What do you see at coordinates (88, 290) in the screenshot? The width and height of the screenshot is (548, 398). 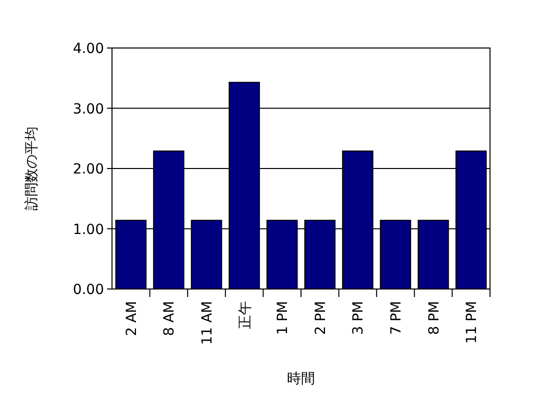 I see `y-tick-label: 0.00` at bounding box center [88, 290].